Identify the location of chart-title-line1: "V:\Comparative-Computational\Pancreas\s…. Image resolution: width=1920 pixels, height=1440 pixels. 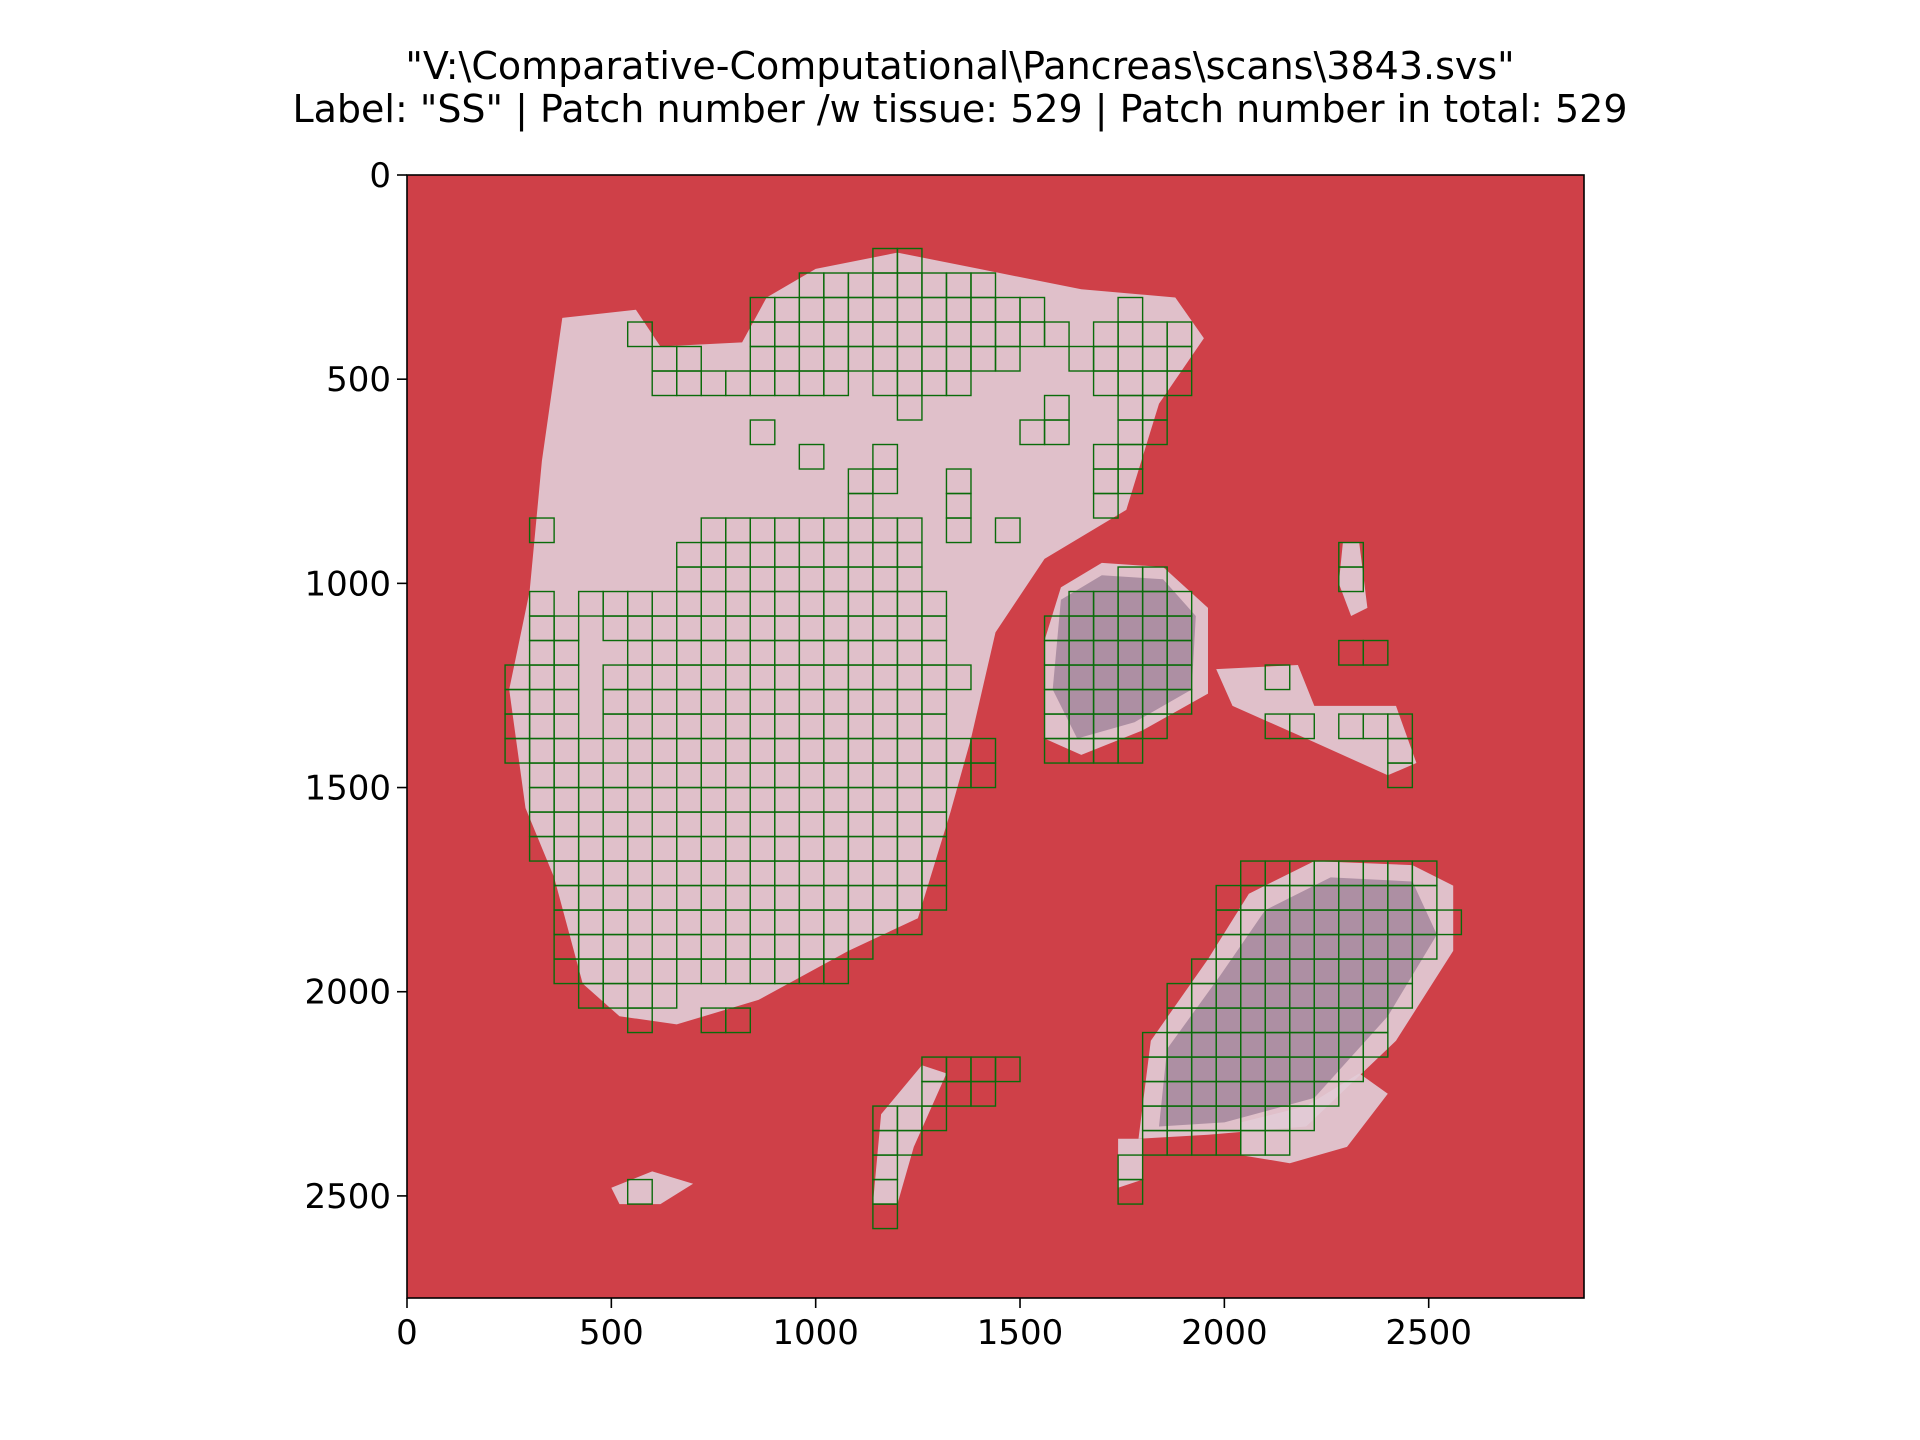
(960, 66).